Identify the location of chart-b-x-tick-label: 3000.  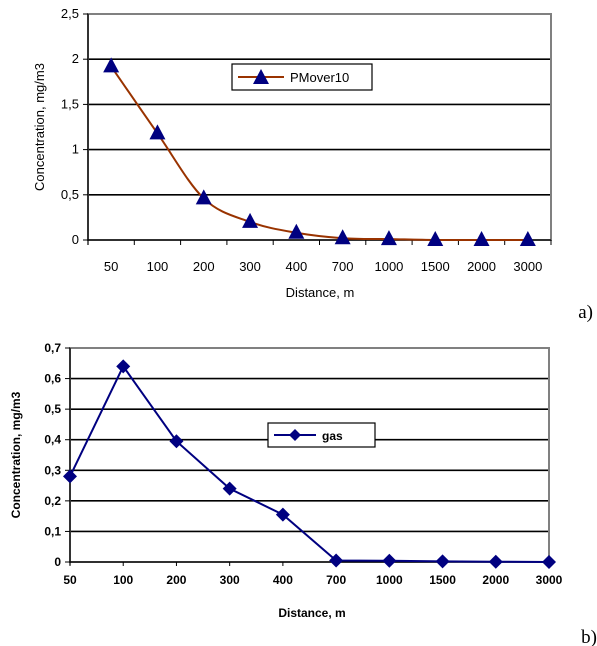
(549, 580).